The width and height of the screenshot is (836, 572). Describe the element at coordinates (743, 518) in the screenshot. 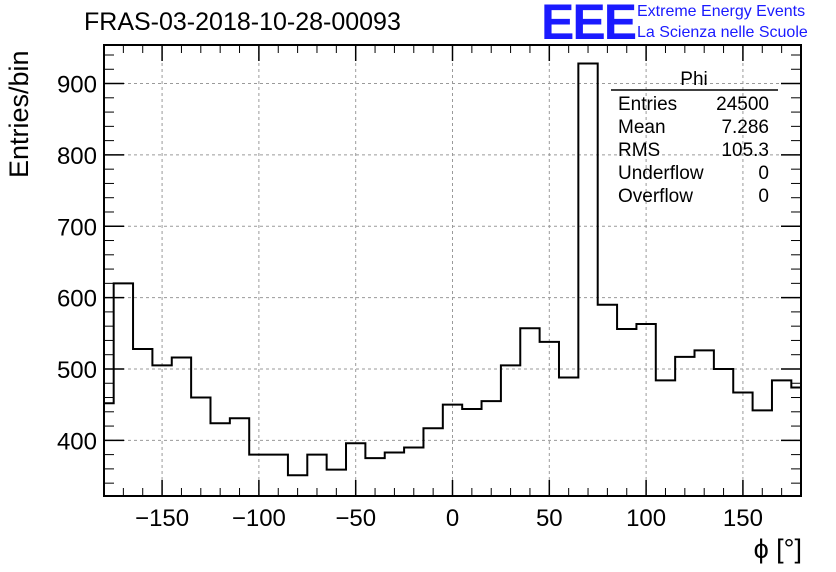

I see `x-tick-label: 150` at that location.